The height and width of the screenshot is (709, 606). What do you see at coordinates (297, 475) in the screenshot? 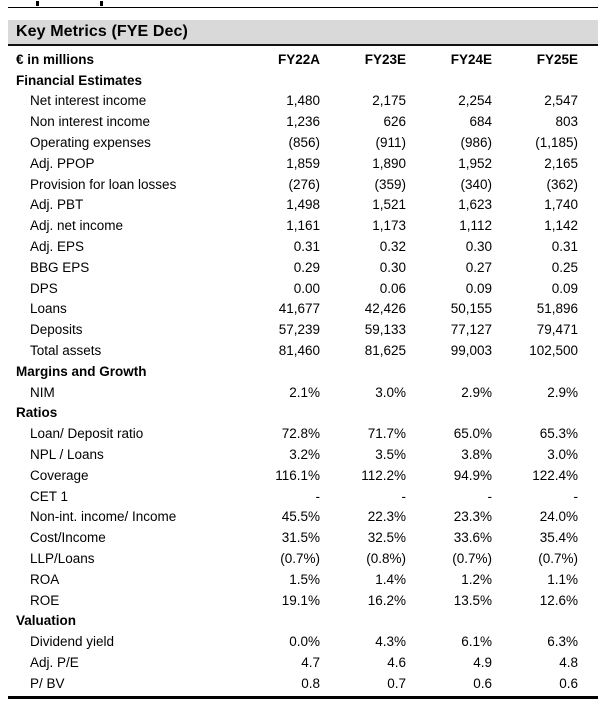
I see `cell-value: 116.1%` at bounding box center [297, 475].